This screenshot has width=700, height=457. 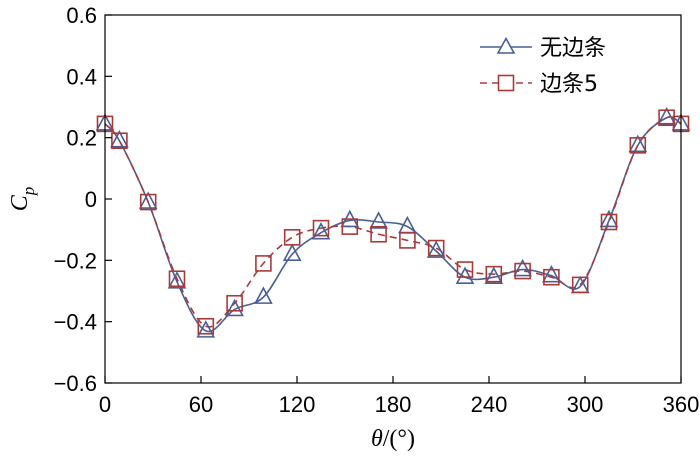 I want to click on x-tick-label: 60, so click(x=201, y=404).